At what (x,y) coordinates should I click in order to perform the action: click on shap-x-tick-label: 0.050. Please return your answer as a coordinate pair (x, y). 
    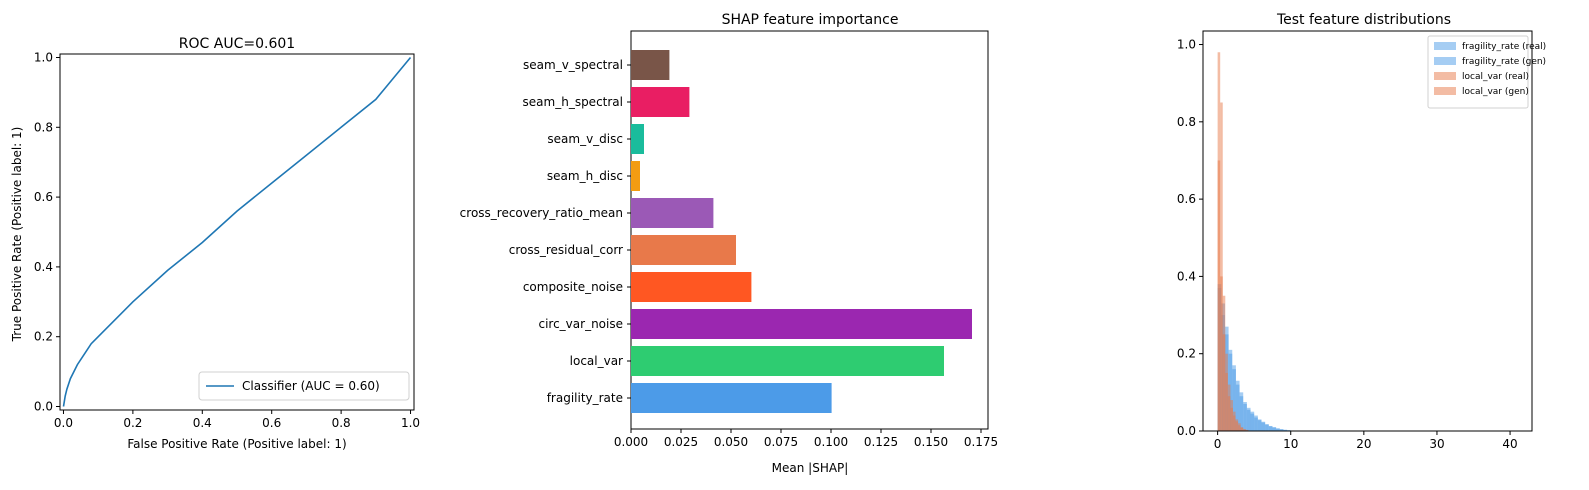
    Looking at the image, I should click on (731, 442).